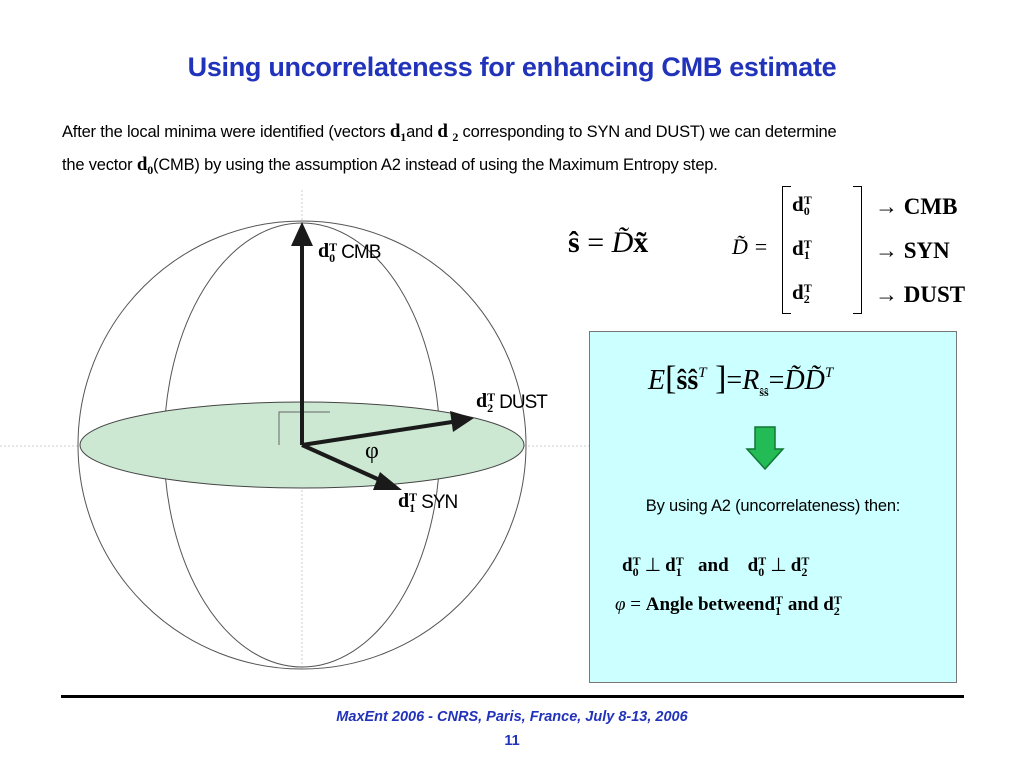 This screenshot has height=768, width=1024. What do you see at coordinates (912, 250) in the screenshot?
I see `matrix-target-syn: → SYN` at bounding box center [912, 250].